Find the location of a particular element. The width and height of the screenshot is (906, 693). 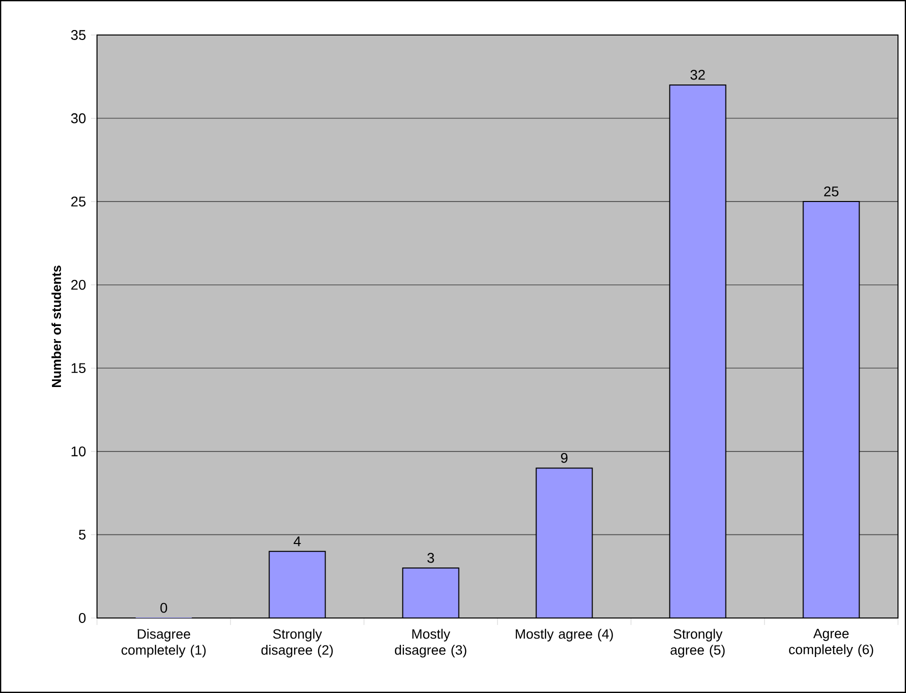

data-label: 9 is located at coordinates (564, 457).